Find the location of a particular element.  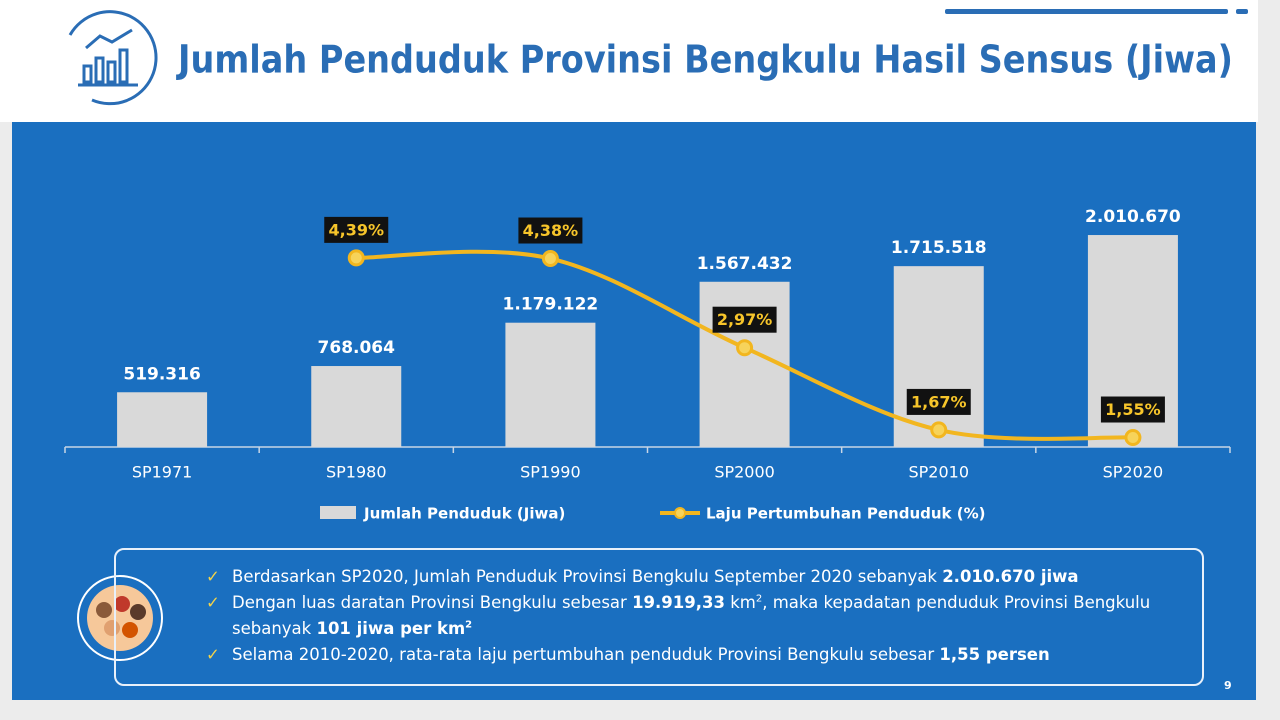

line-value-label: 4,38% is located at coordinates (551, 230).